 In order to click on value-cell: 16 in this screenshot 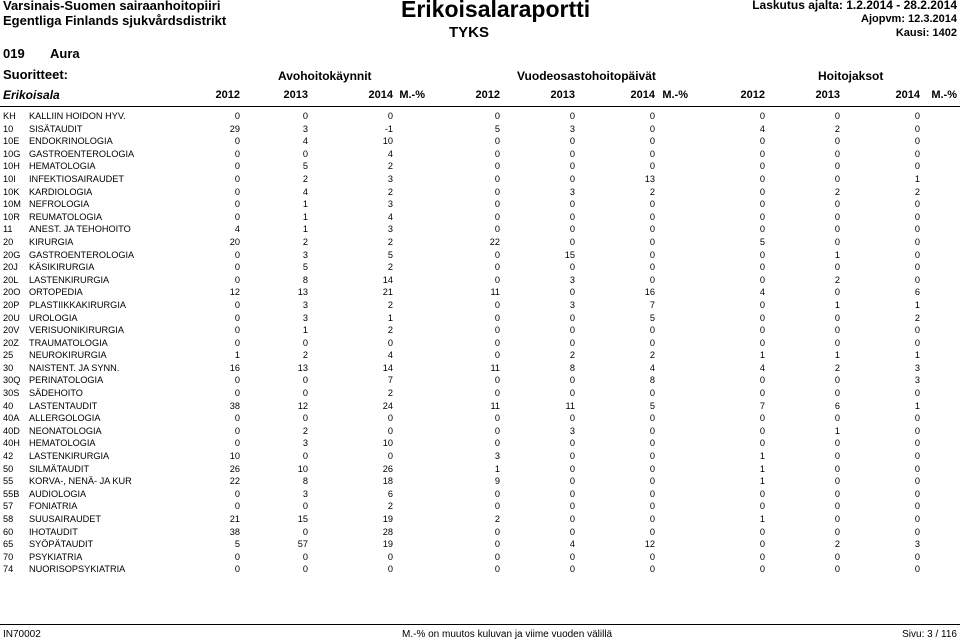, I will do `click(649, 292)`.